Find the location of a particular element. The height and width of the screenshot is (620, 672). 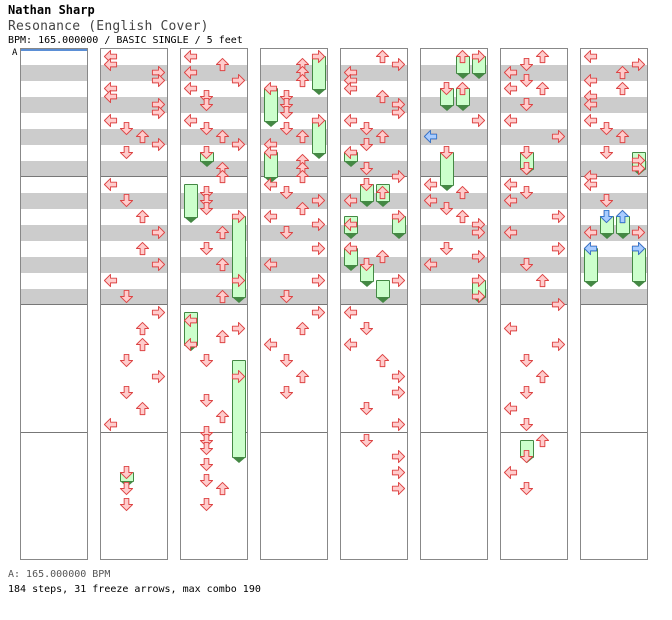

footer-bpm: A: 165.000000 BPM is located at coordinates (59, 574).